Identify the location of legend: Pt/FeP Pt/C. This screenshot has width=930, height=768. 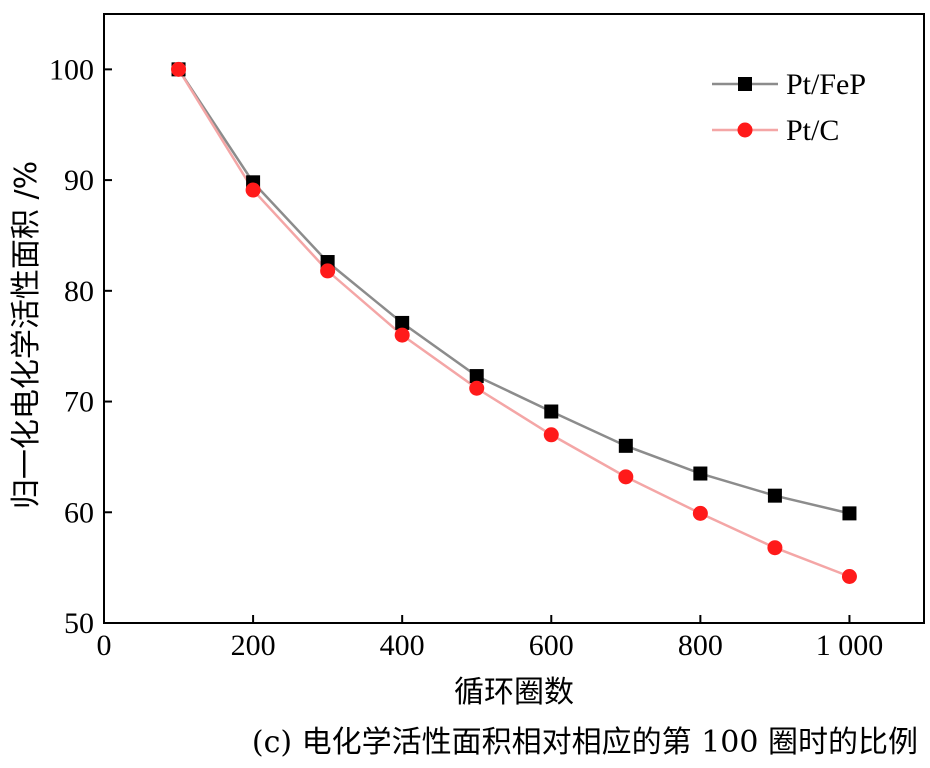
(789, 107).